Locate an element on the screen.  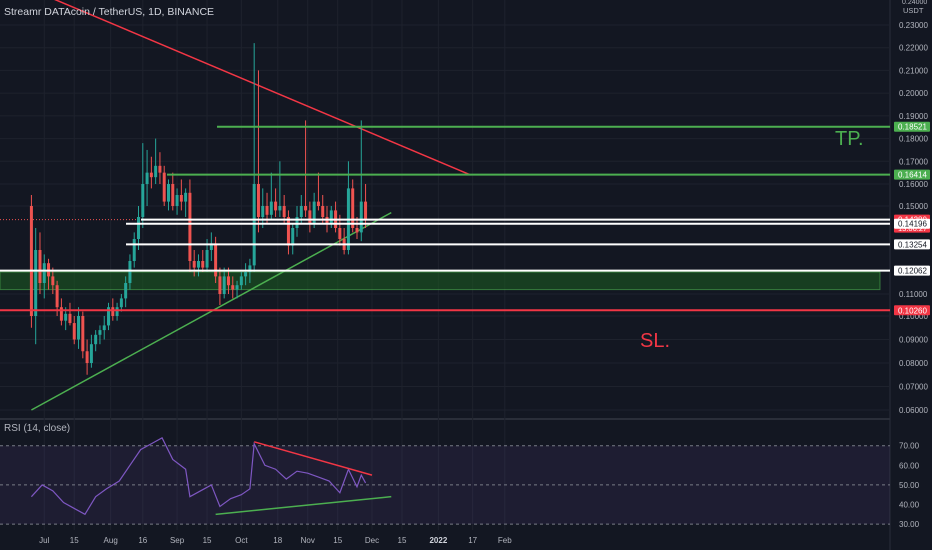
time-axis-label: 2022 is located at coordinates (438, 540).